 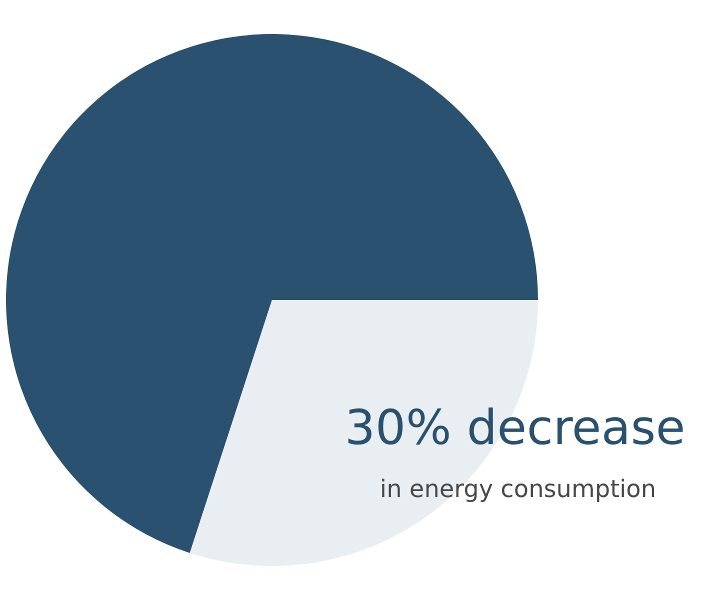 I want to click on text: 30% decrease, so click(x=515, y=428).